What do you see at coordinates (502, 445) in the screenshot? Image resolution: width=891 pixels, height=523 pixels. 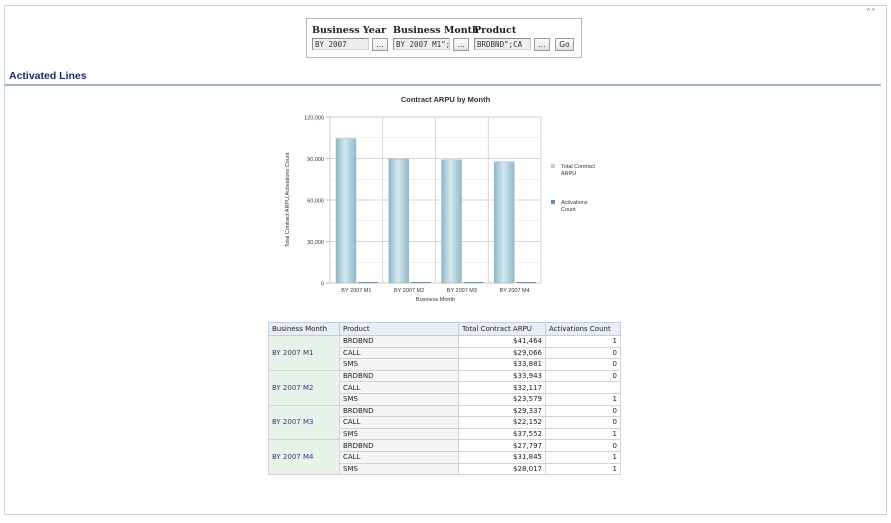 I see `arpu-cell: $27,797` at bounding box center [502, 445].